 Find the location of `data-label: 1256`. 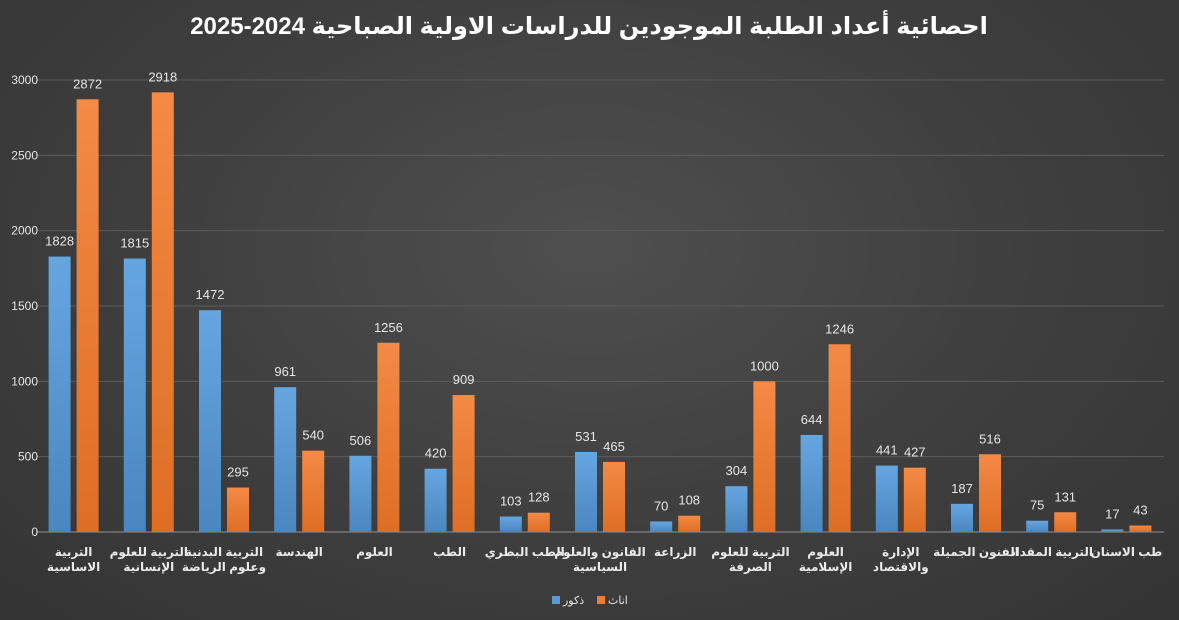

data-label: 1256 is located at coordinates (388, 327).